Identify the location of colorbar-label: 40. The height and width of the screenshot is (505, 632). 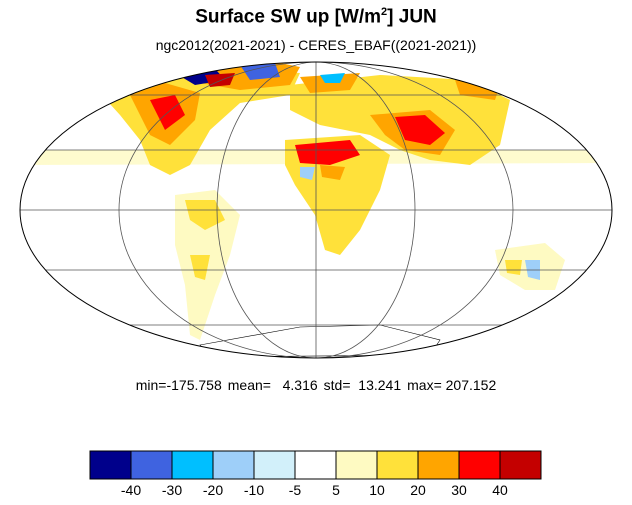
(500, 490).